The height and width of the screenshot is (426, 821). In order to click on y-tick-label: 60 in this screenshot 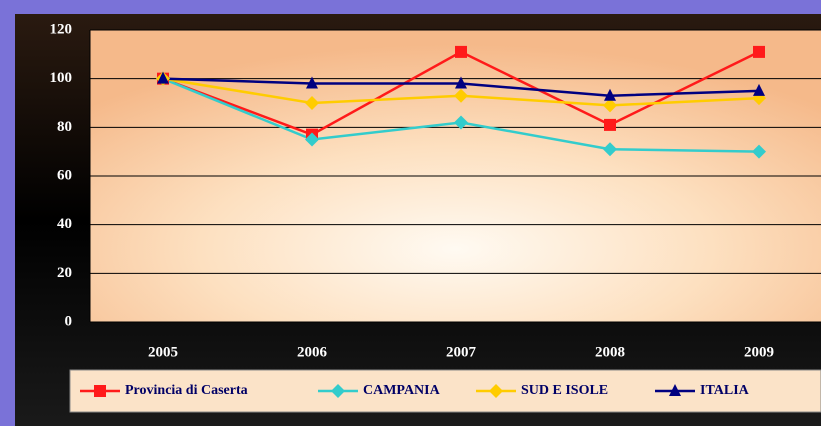, I will do `click(64, 175)`.